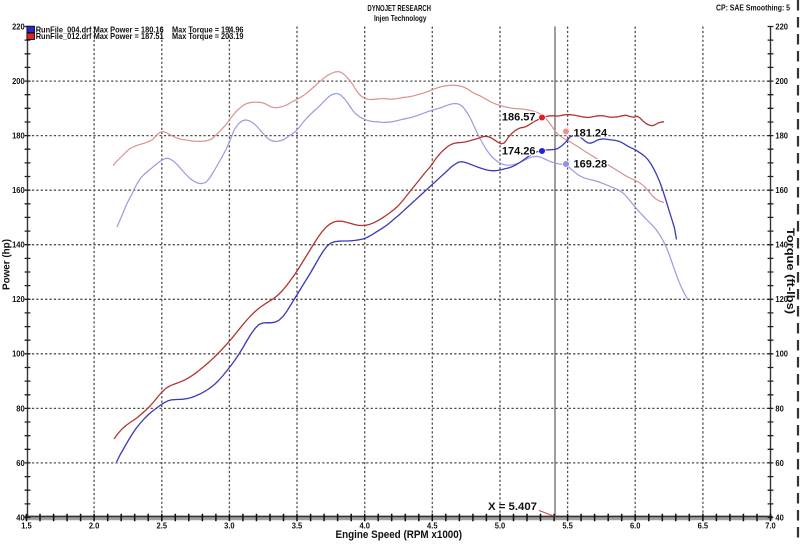 The image size is (800, 547). I want to click on svg-text: Engine Speed (RPM x1000), so click(399, 535).